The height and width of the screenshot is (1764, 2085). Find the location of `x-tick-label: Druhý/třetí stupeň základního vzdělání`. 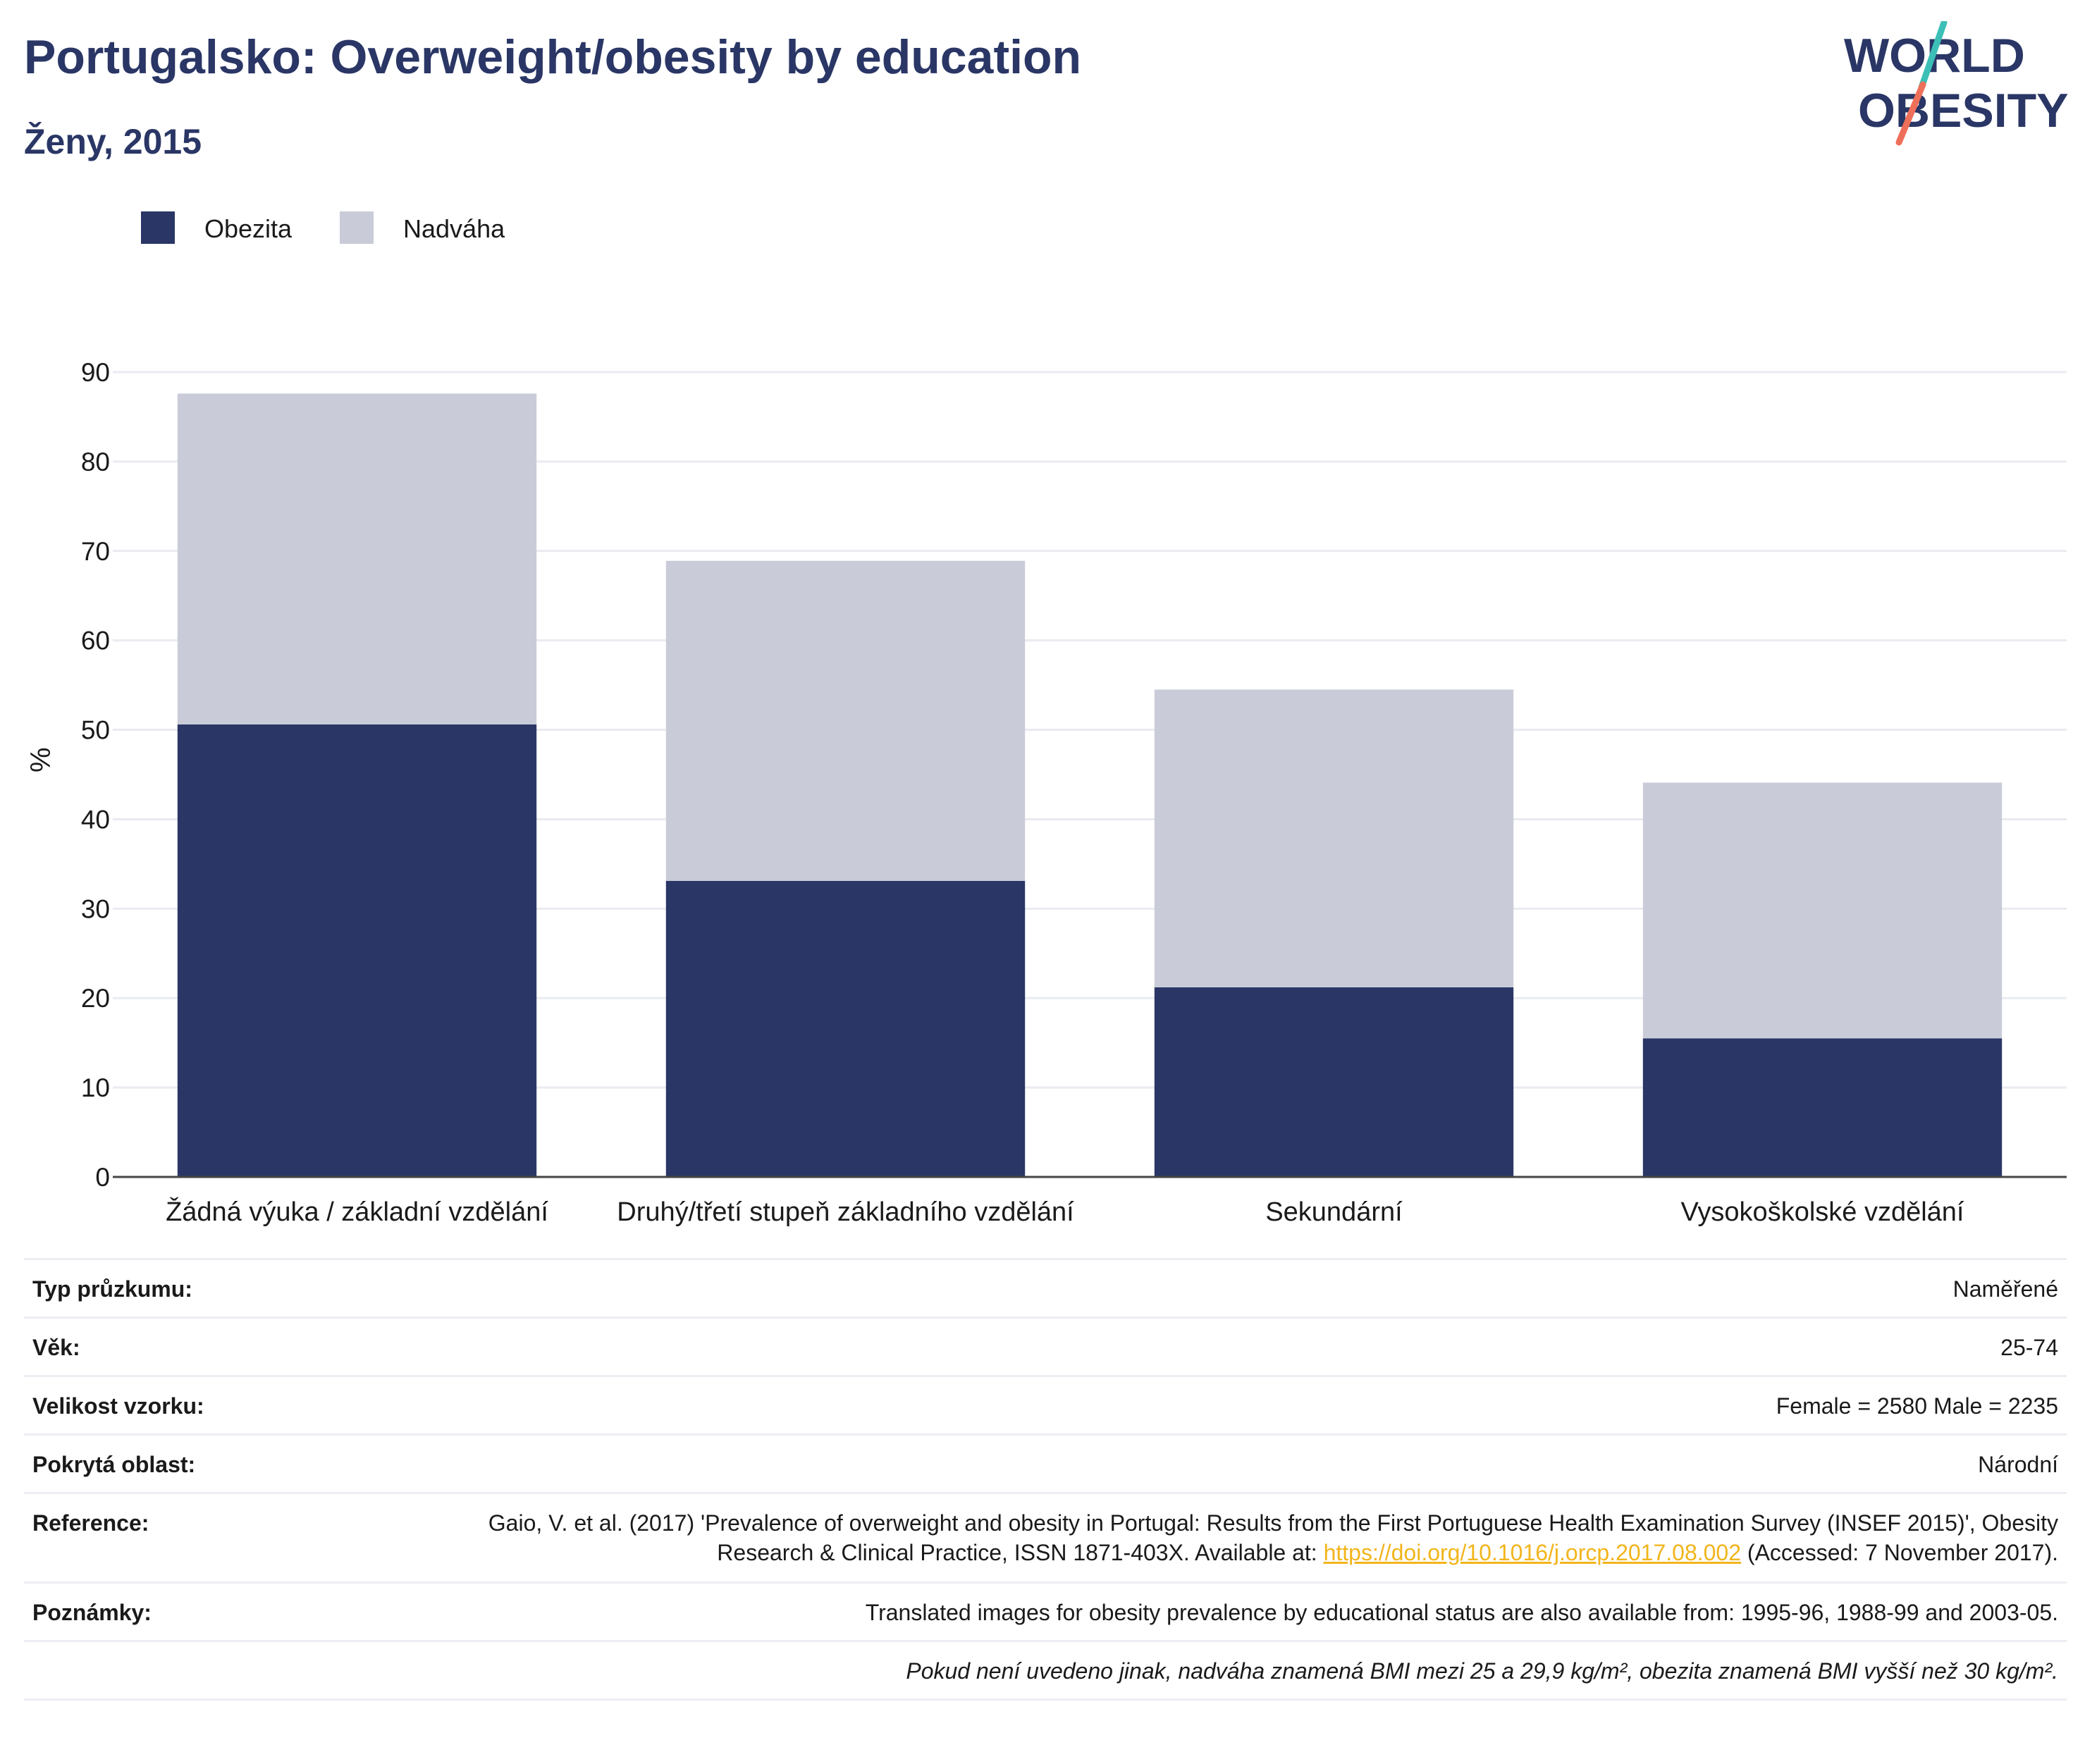

x-tick-label: Druhý/třetí stupeň základního vzdělání is located at coordinates (845, 1211).